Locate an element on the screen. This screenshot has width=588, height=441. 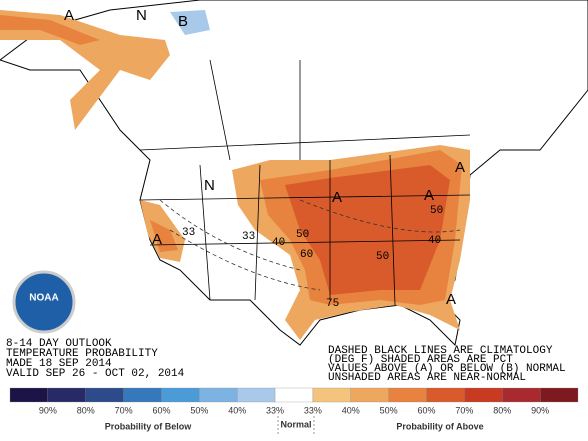
note-line: DASHED BLACK LINES ARE CLIMATOLOGY is located at coordinates (440, 351).